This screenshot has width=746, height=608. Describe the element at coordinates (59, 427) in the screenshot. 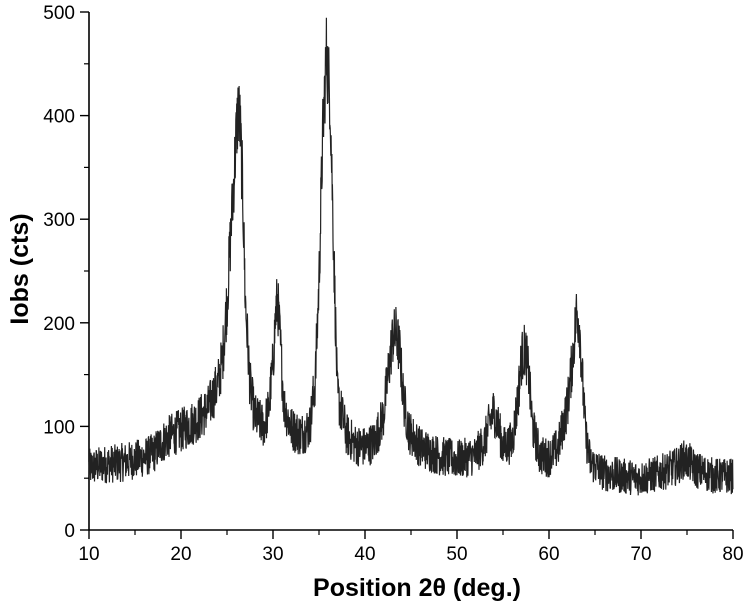

I see `y-tick-label: 100` at that location.